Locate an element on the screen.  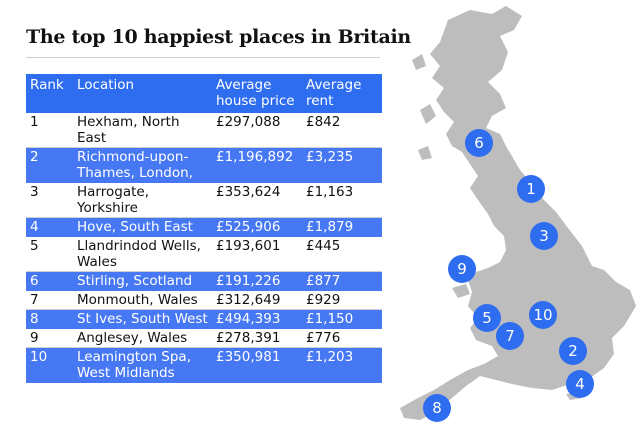
header-rank: Rank is located at coordinates (47, 85).